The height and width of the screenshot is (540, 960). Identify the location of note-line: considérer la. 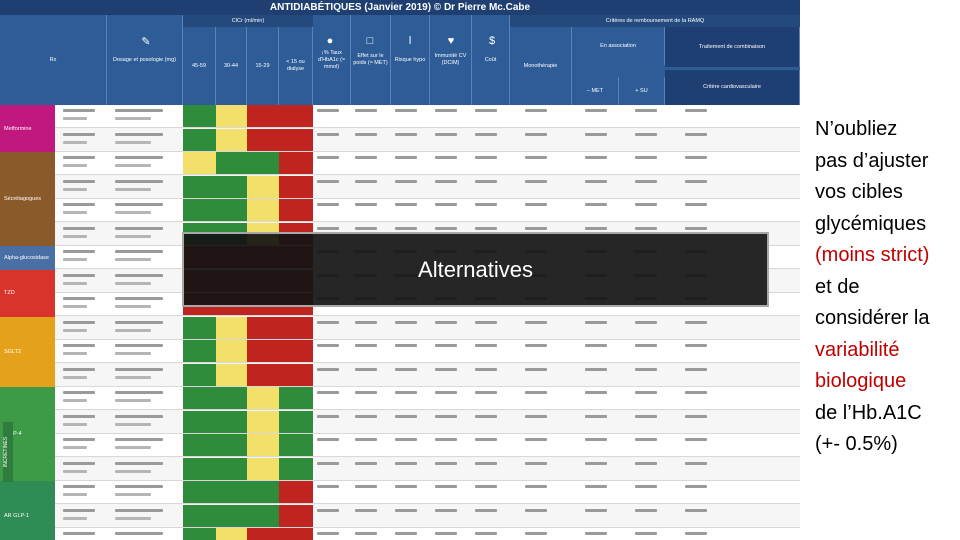
(872, 318).